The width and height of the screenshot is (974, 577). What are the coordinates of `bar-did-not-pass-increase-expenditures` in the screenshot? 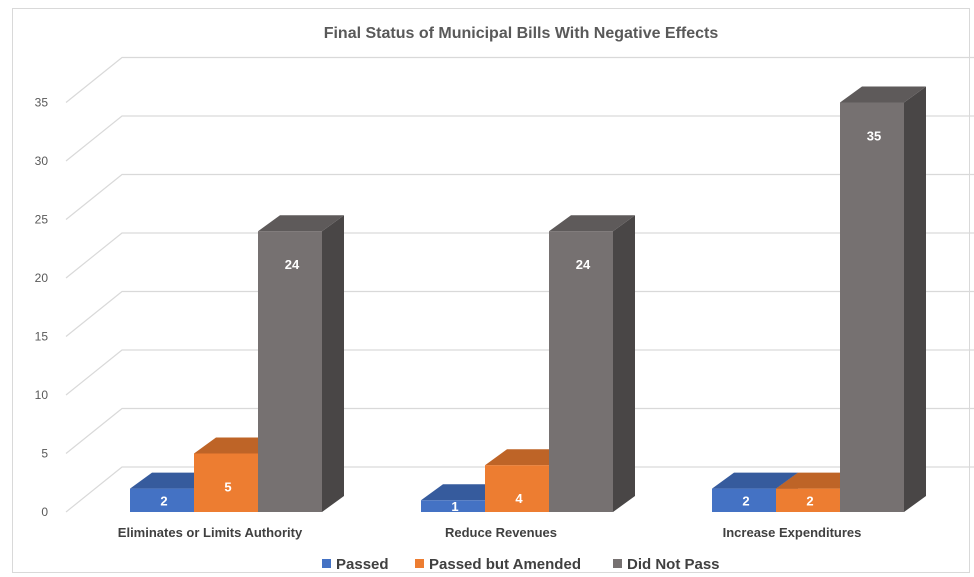 It's located at (883, 299).